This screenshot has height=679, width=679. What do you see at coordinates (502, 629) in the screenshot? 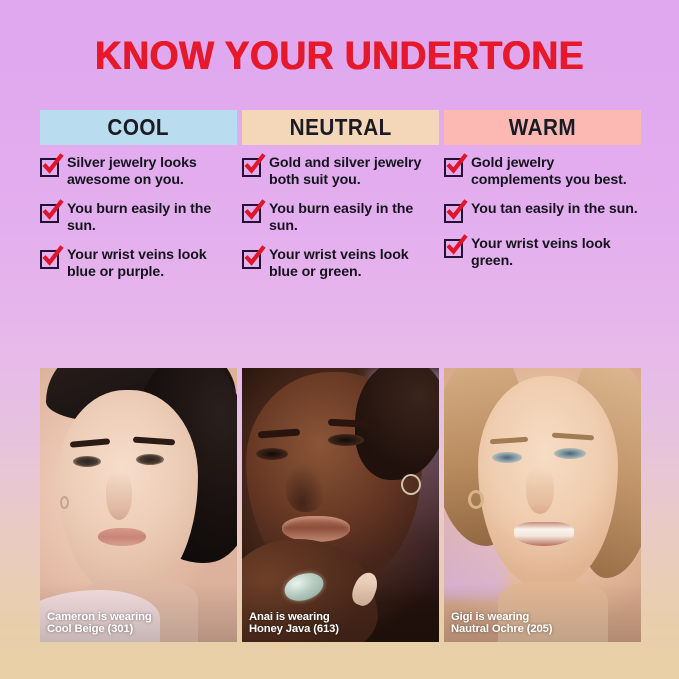
I see `caption-line-2: Nautral Ochre (205)` at bounding box center [502, 629].